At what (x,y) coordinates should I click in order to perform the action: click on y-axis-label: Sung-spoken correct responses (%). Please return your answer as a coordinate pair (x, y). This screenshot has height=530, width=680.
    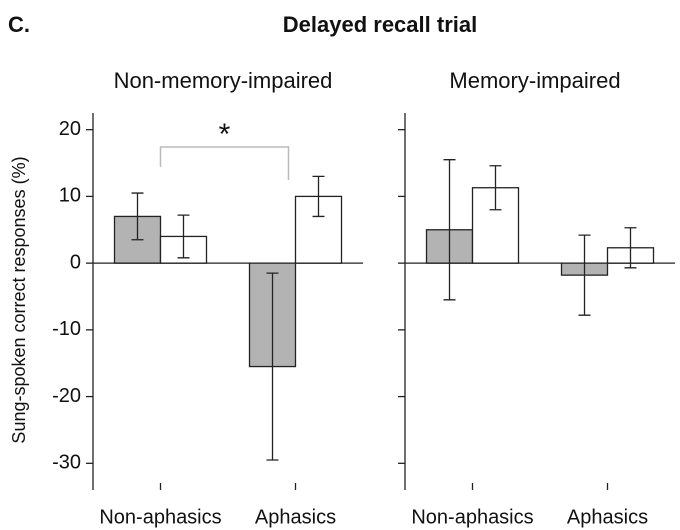
    Looking at the image, I should click on (19, 299).